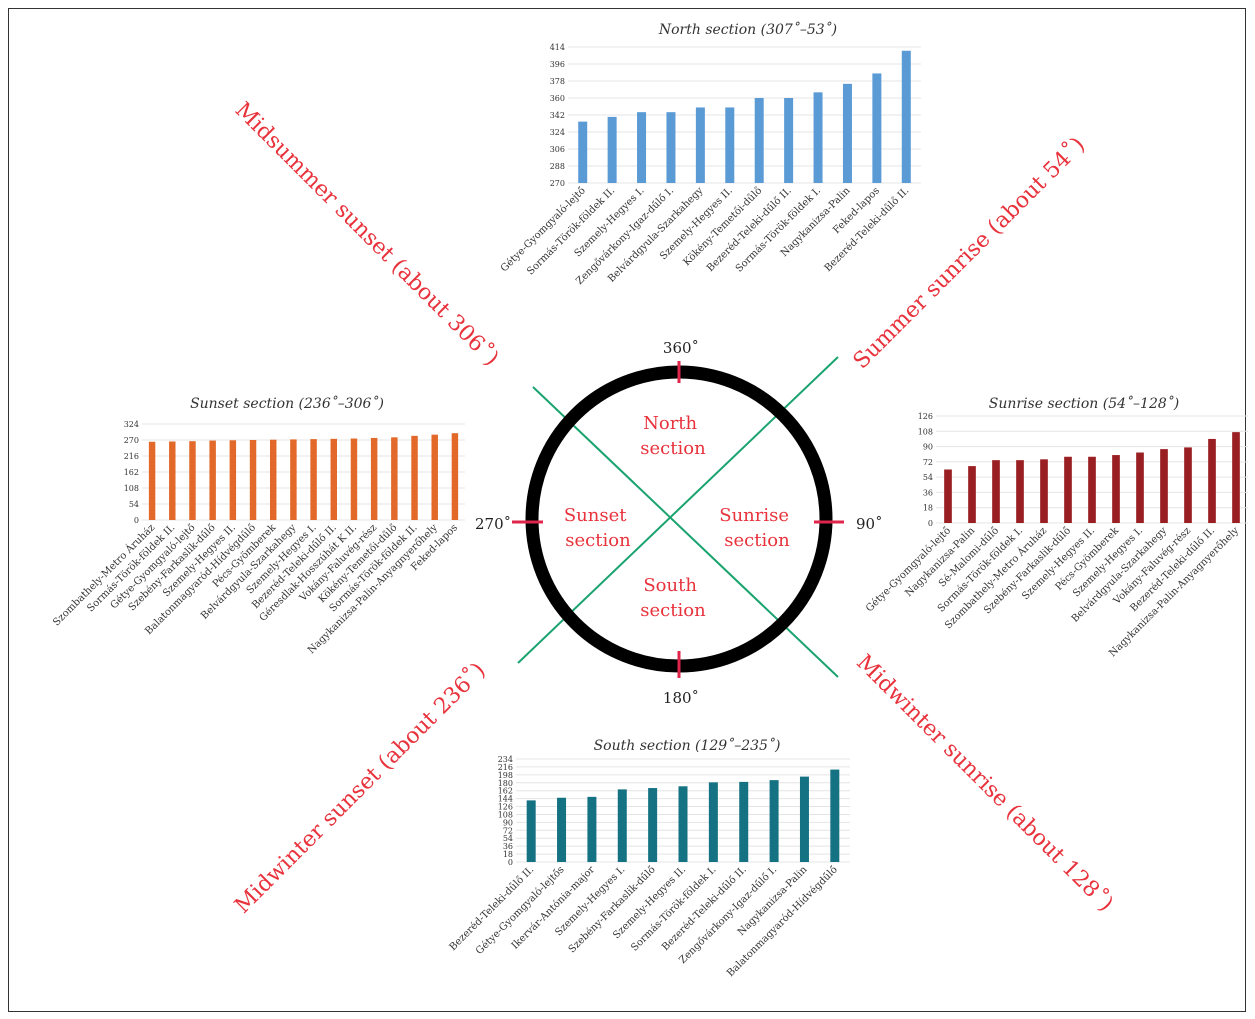 Image resolution: width=1255 pixels, height=1019 pixels. What do you see at coordinates (367, 233) in the screenshot?
I see `midsummer-sunset-label: Midsummer sunset (about 306˚)` at bounding box center [367, 233].